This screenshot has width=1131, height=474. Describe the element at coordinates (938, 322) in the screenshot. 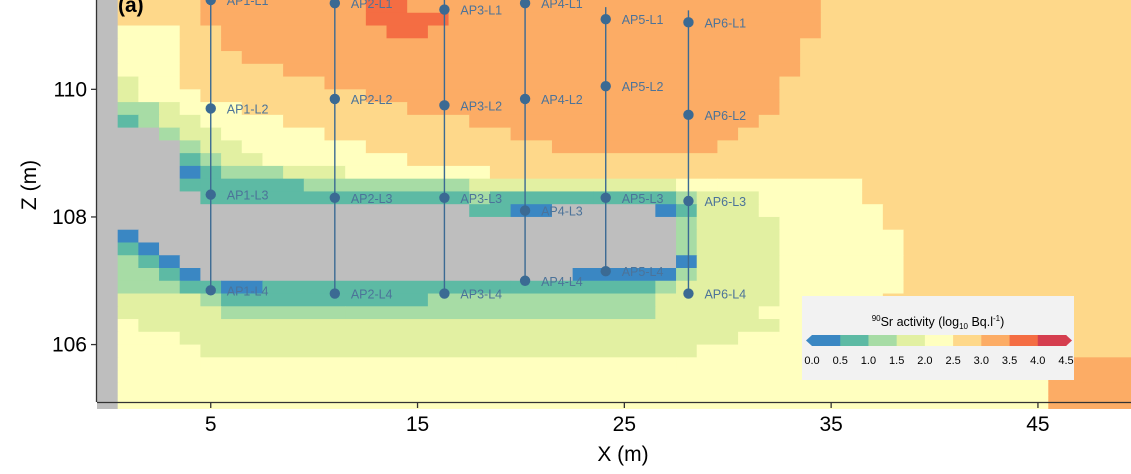

I see `legend-title: 90Sr activity (log10 Bq.l-1)` at that location.